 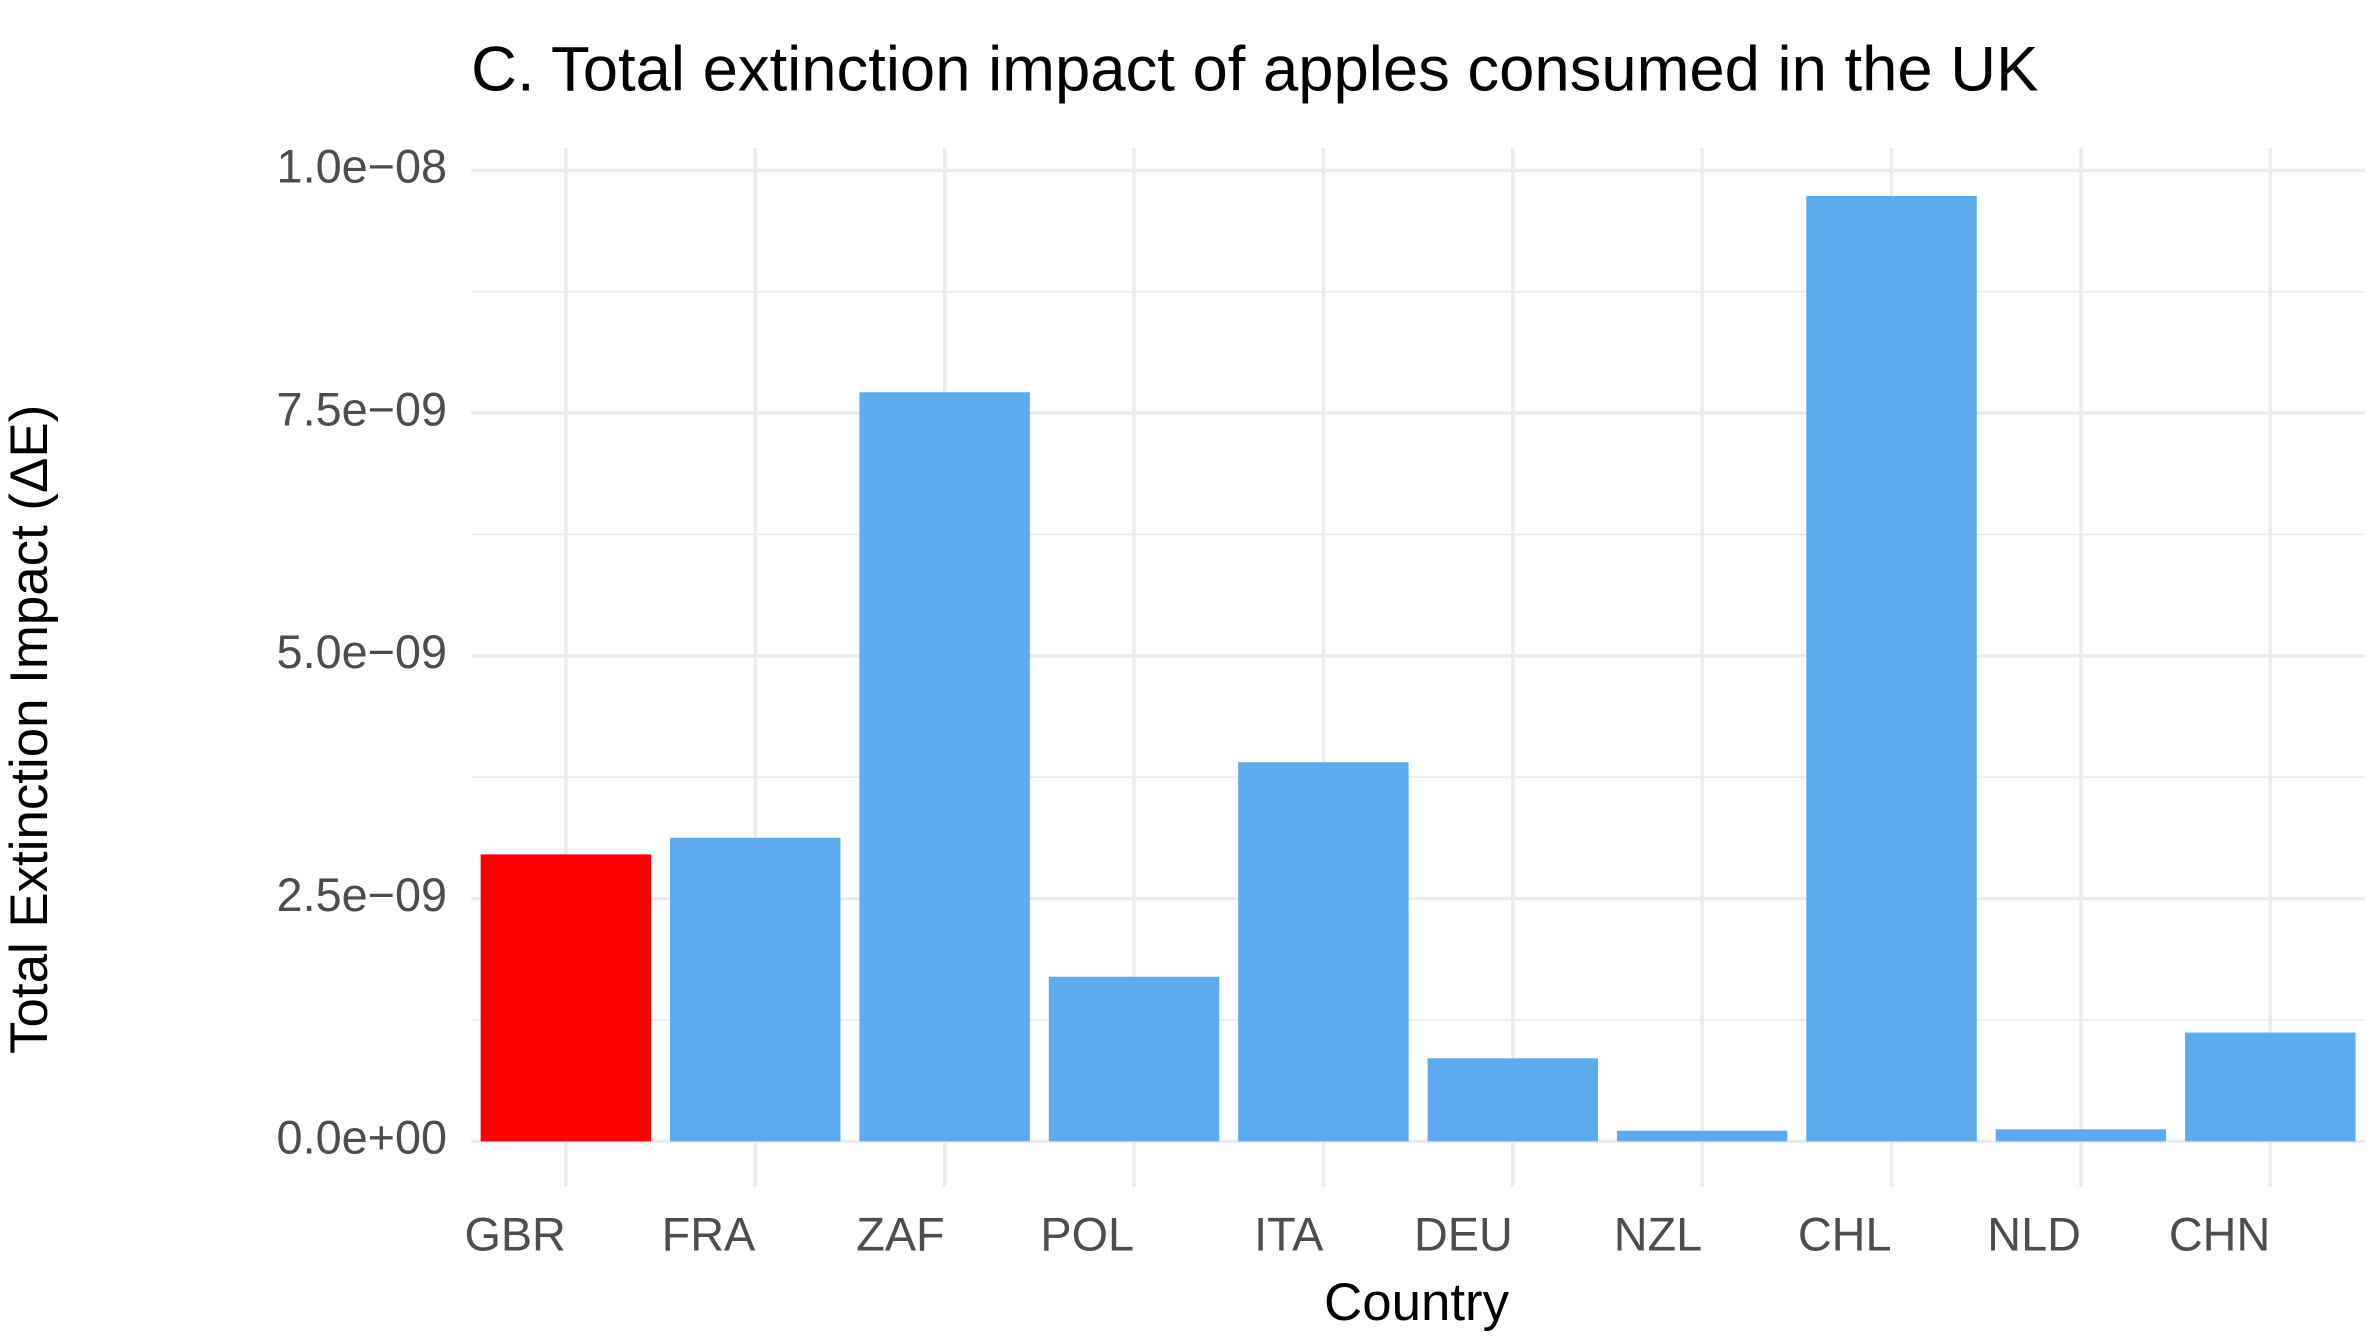 I want to click on y-tick-label: 5.0e−09, so click(x=362, y=652).